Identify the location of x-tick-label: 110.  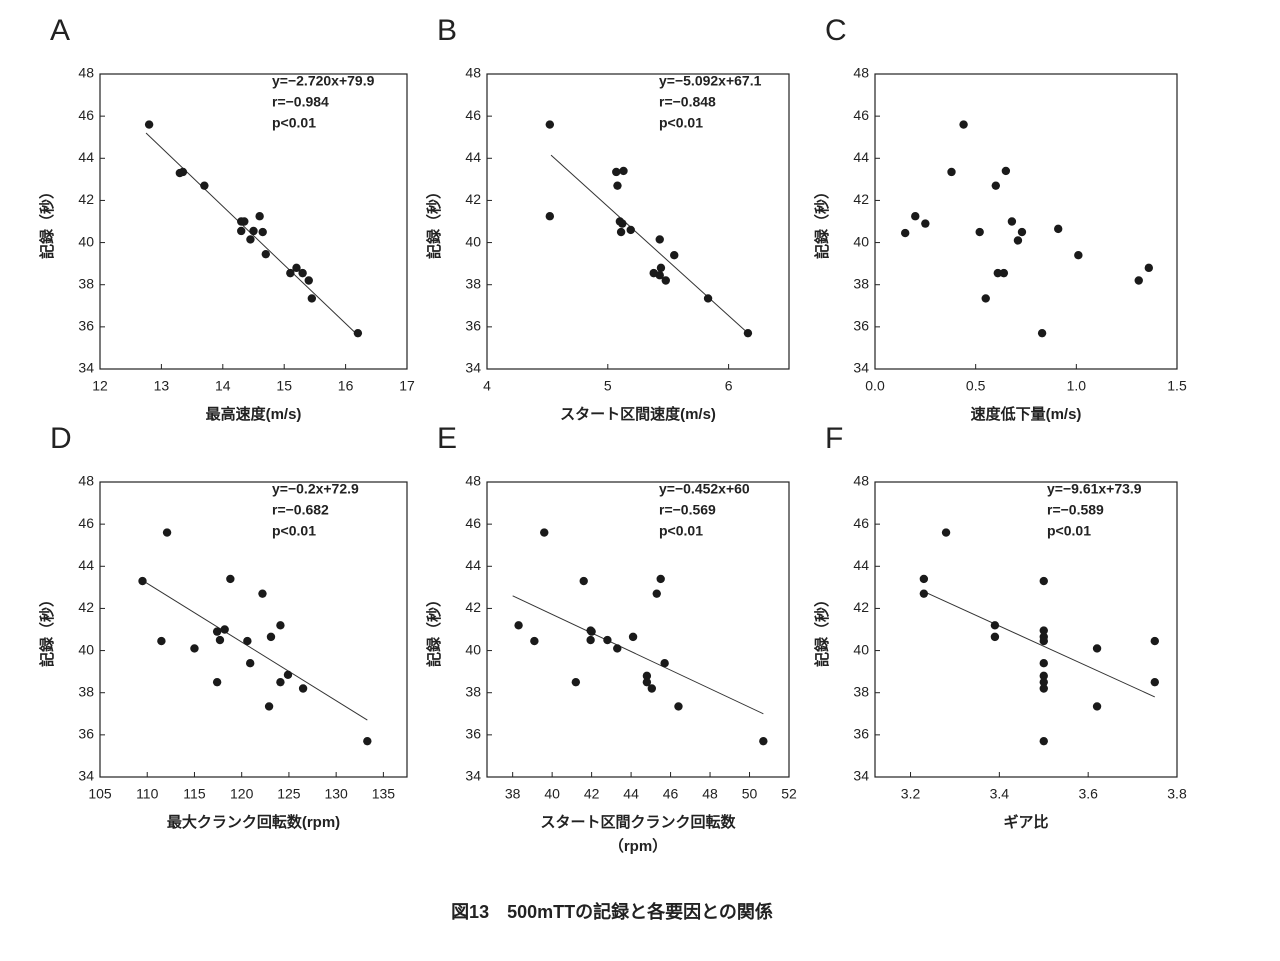
(147, 794).